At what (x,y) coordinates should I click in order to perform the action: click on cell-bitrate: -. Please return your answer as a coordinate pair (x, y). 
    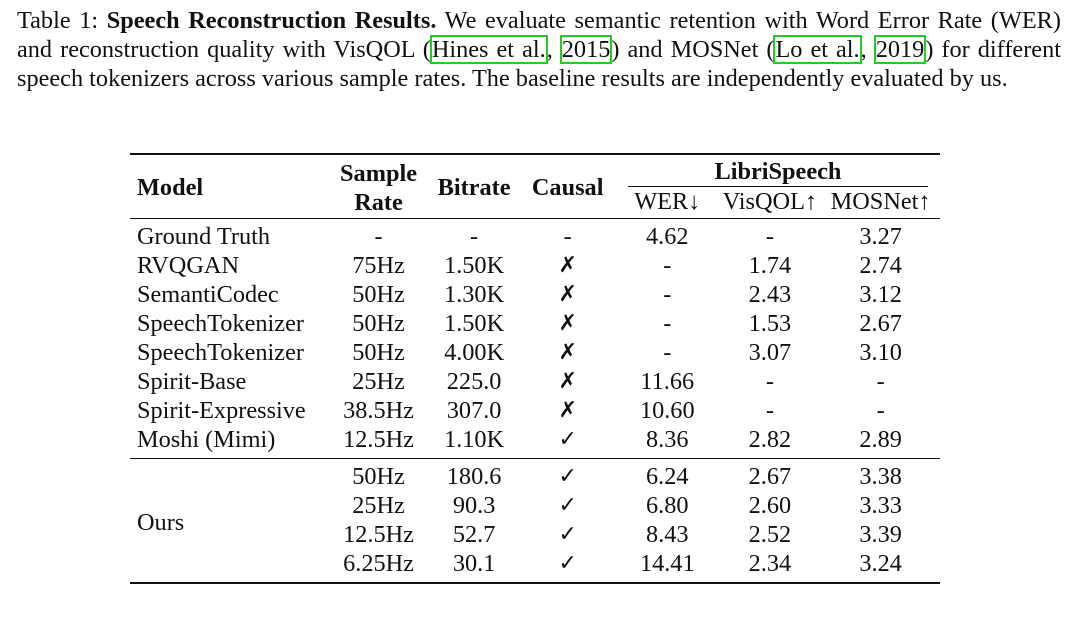
    Looking at the image, I should click on (474, 236).